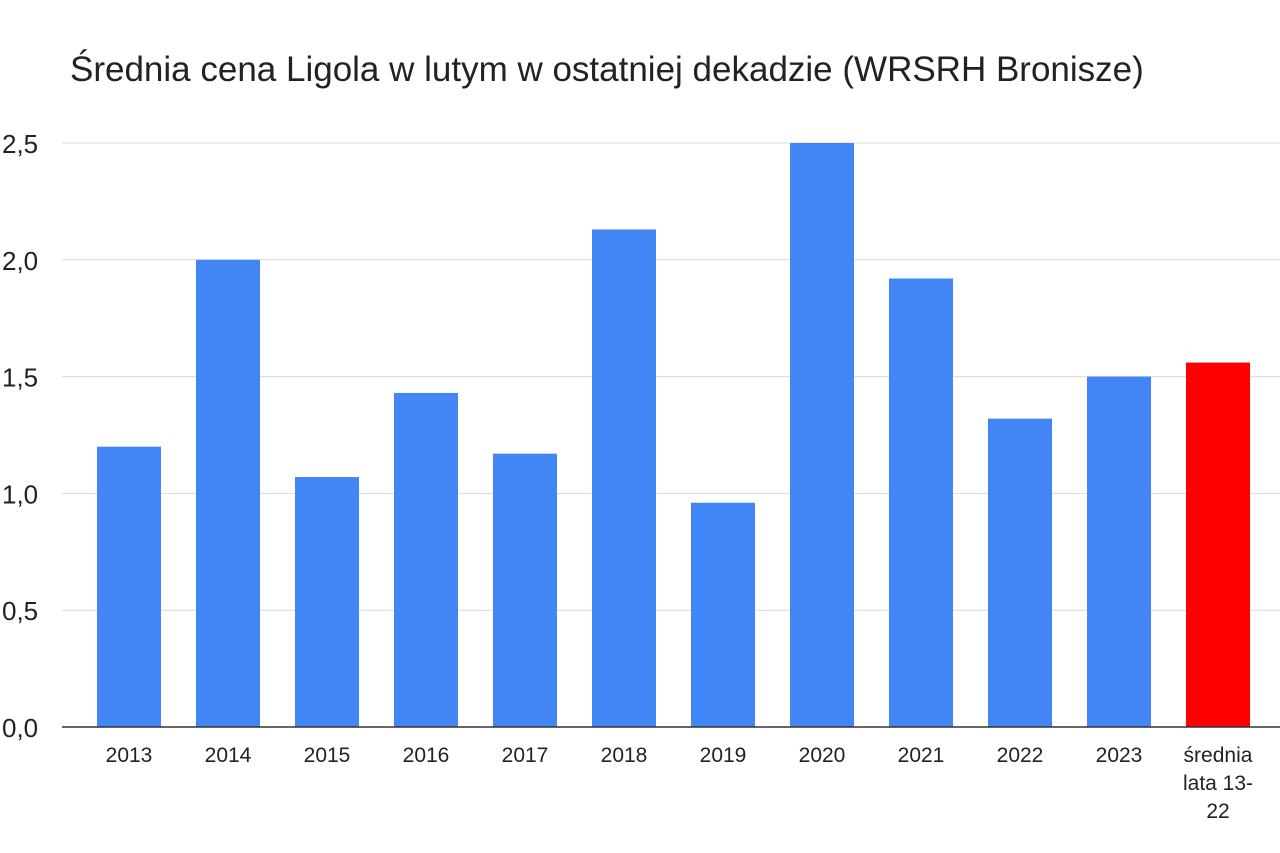 This screenshot has height=853, width=1280. Describe the element at coordinates (20, 611) in the screenshot. I see `y-tick-label: 0,5` at that location.